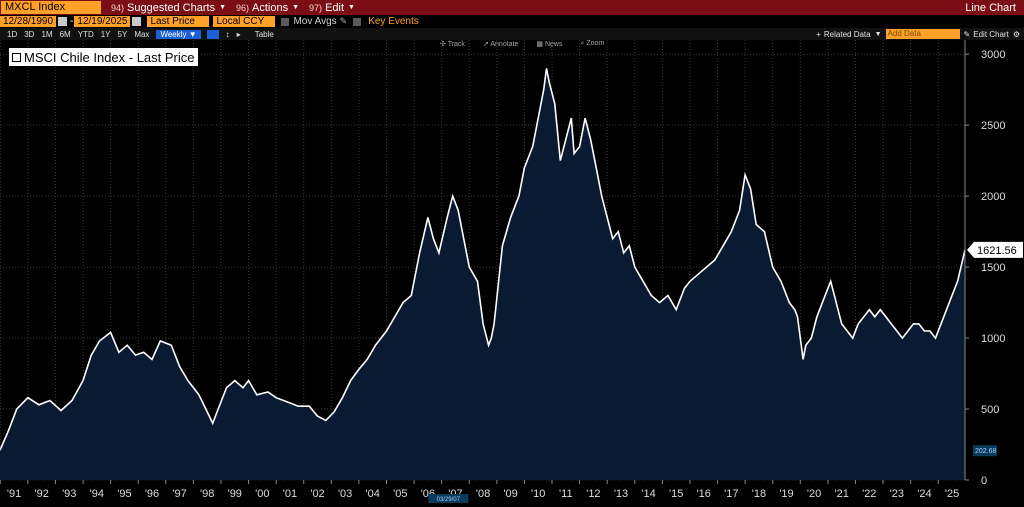  I want to click on suggested-charts-menu: 94) Suggested Charts ▼, so click(168, 8).